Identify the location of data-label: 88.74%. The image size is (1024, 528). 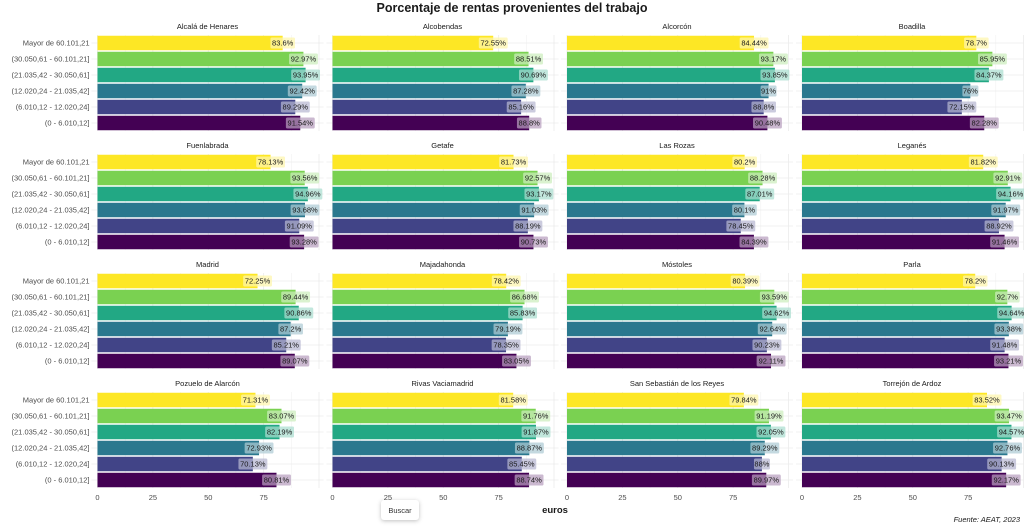
(529, 480).